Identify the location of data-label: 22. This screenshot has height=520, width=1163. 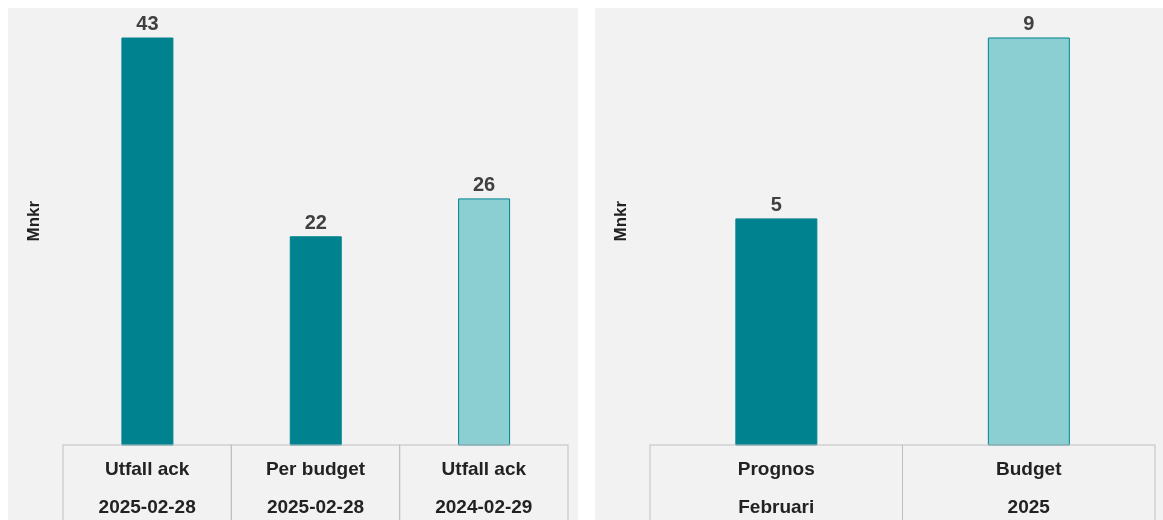
(315, 221).